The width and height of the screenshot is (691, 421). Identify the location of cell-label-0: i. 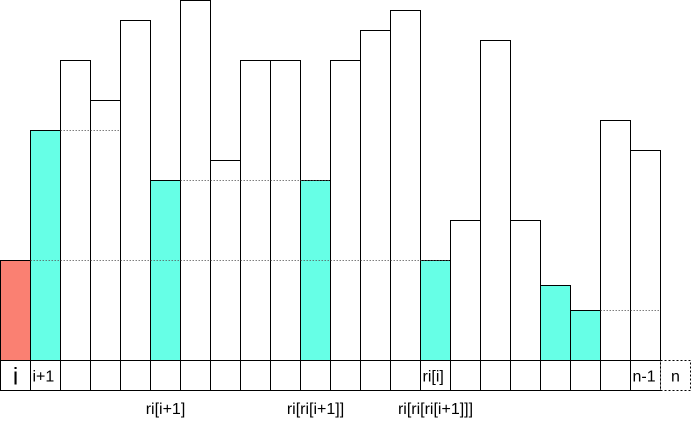
(15, 377).